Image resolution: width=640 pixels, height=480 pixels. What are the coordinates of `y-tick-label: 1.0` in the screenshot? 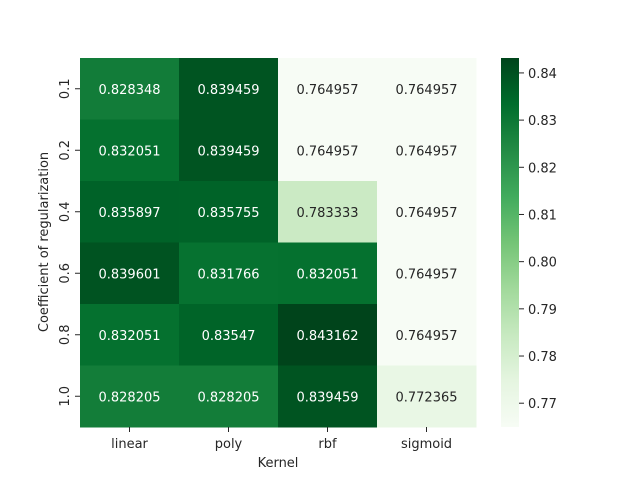 It's located at (65, 396).